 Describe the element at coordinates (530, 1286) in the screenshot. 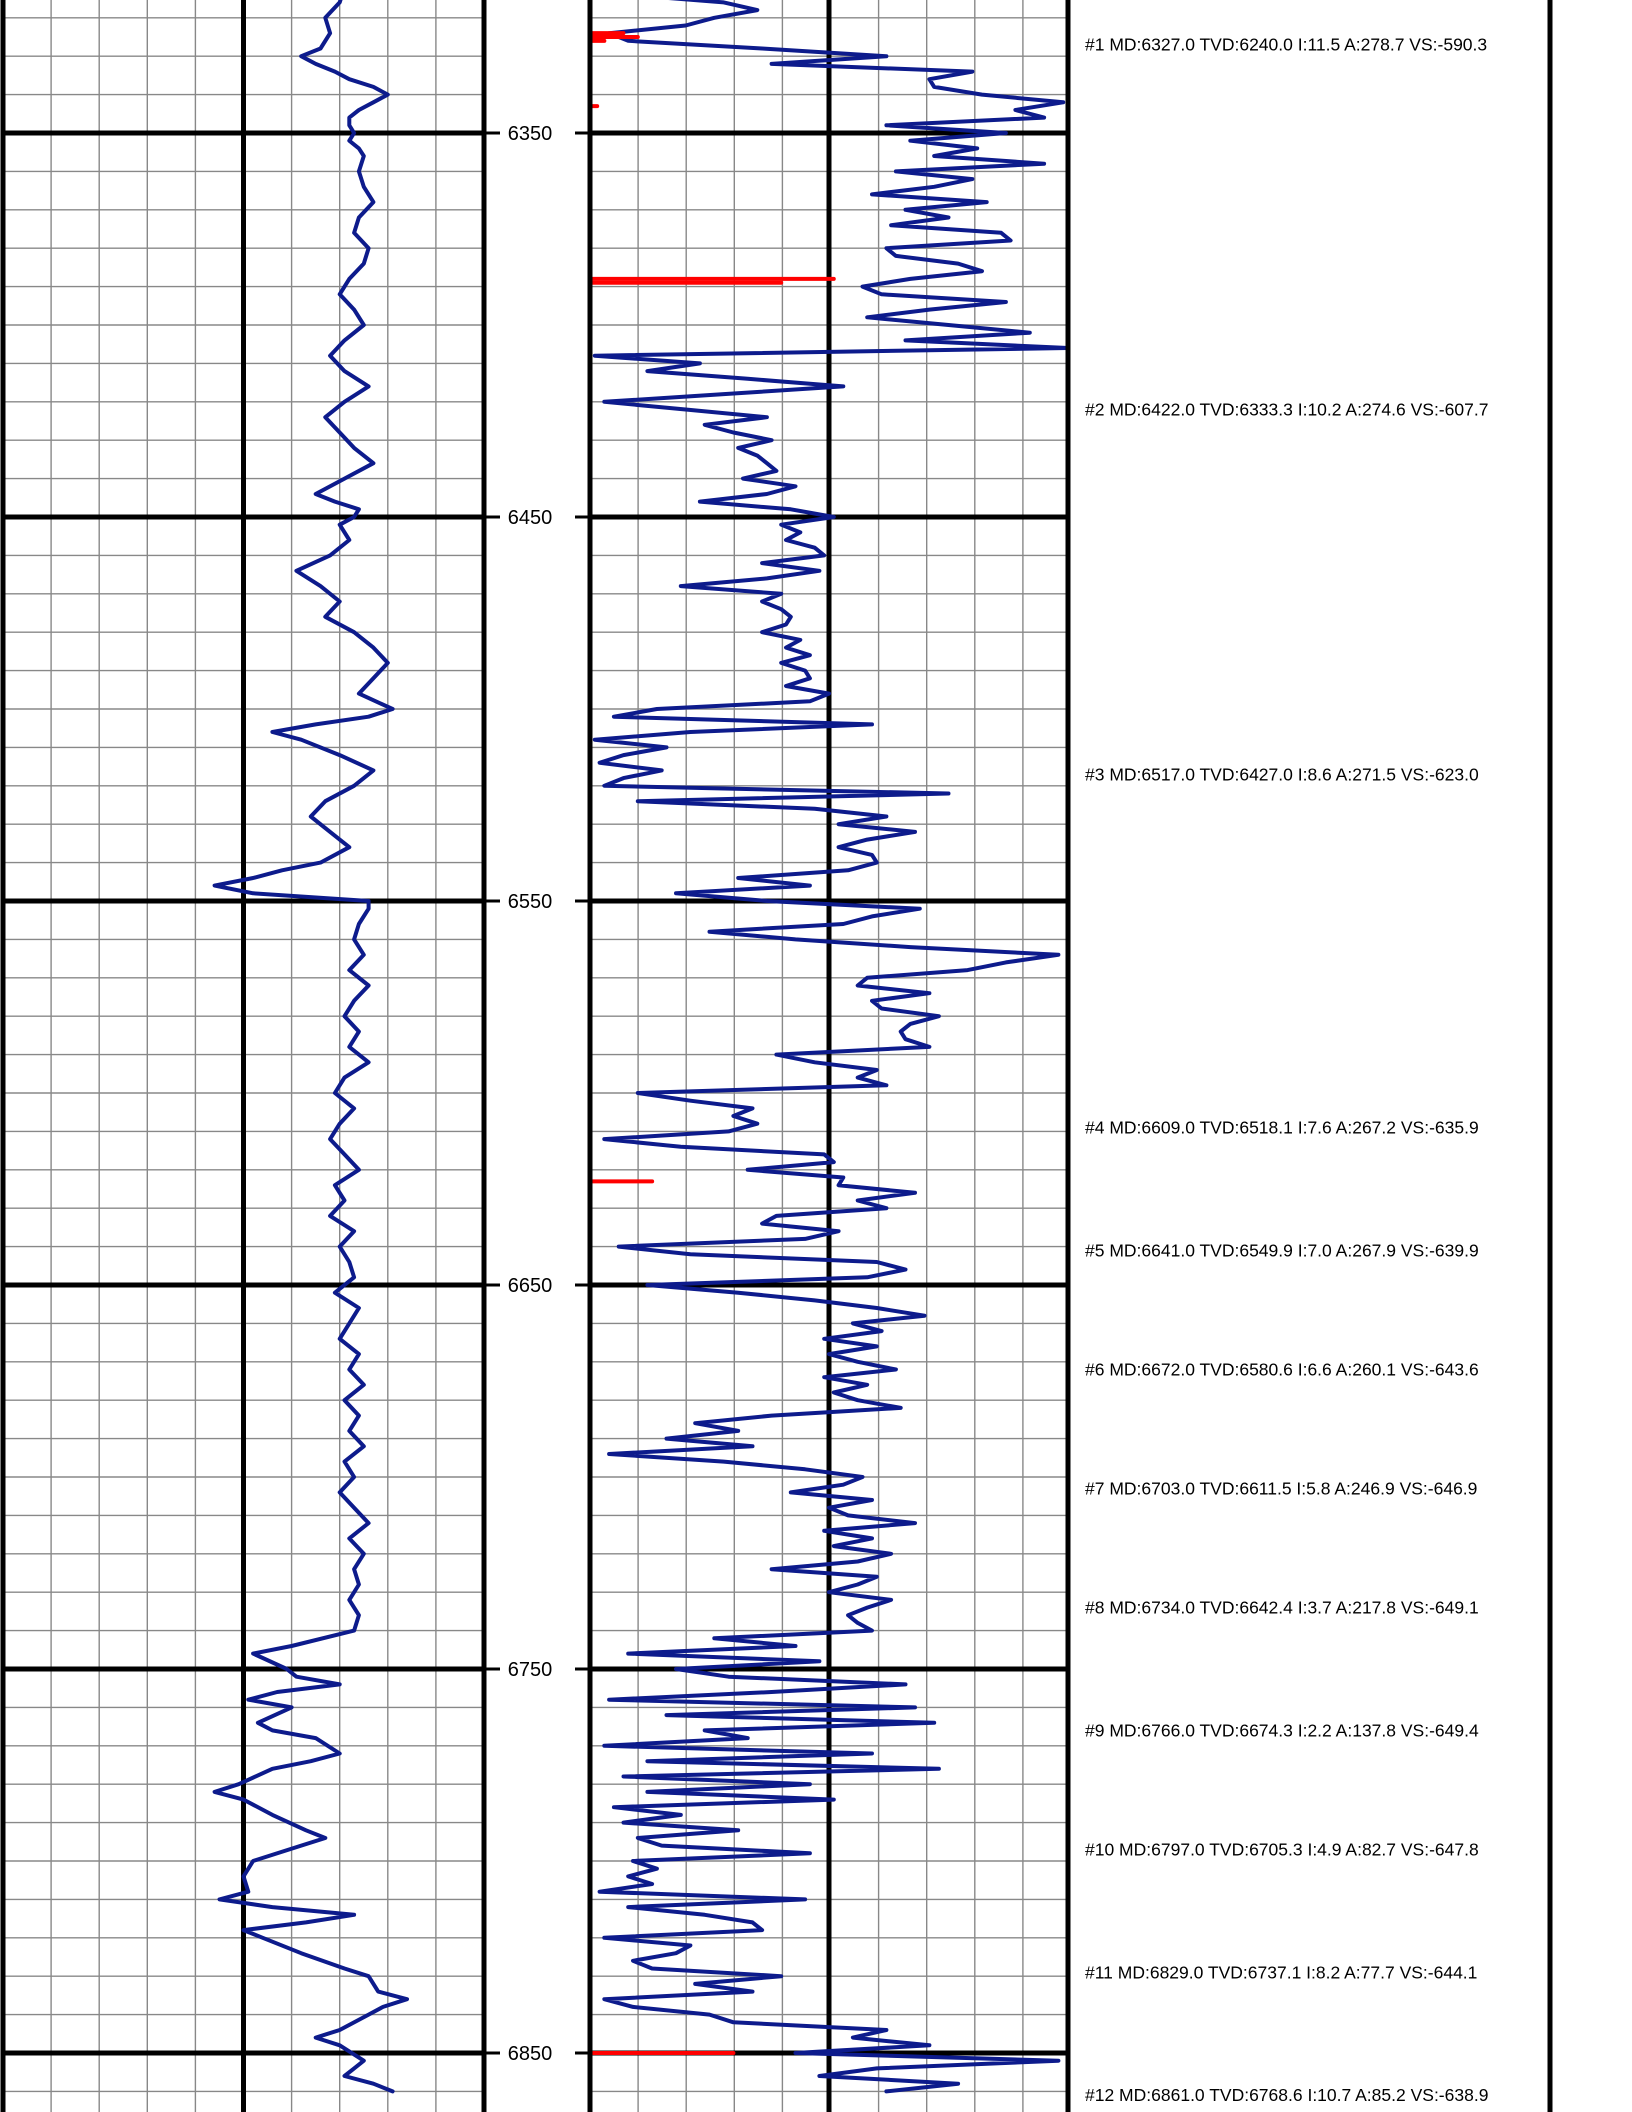

I see `depth-label: 6650` at that location.